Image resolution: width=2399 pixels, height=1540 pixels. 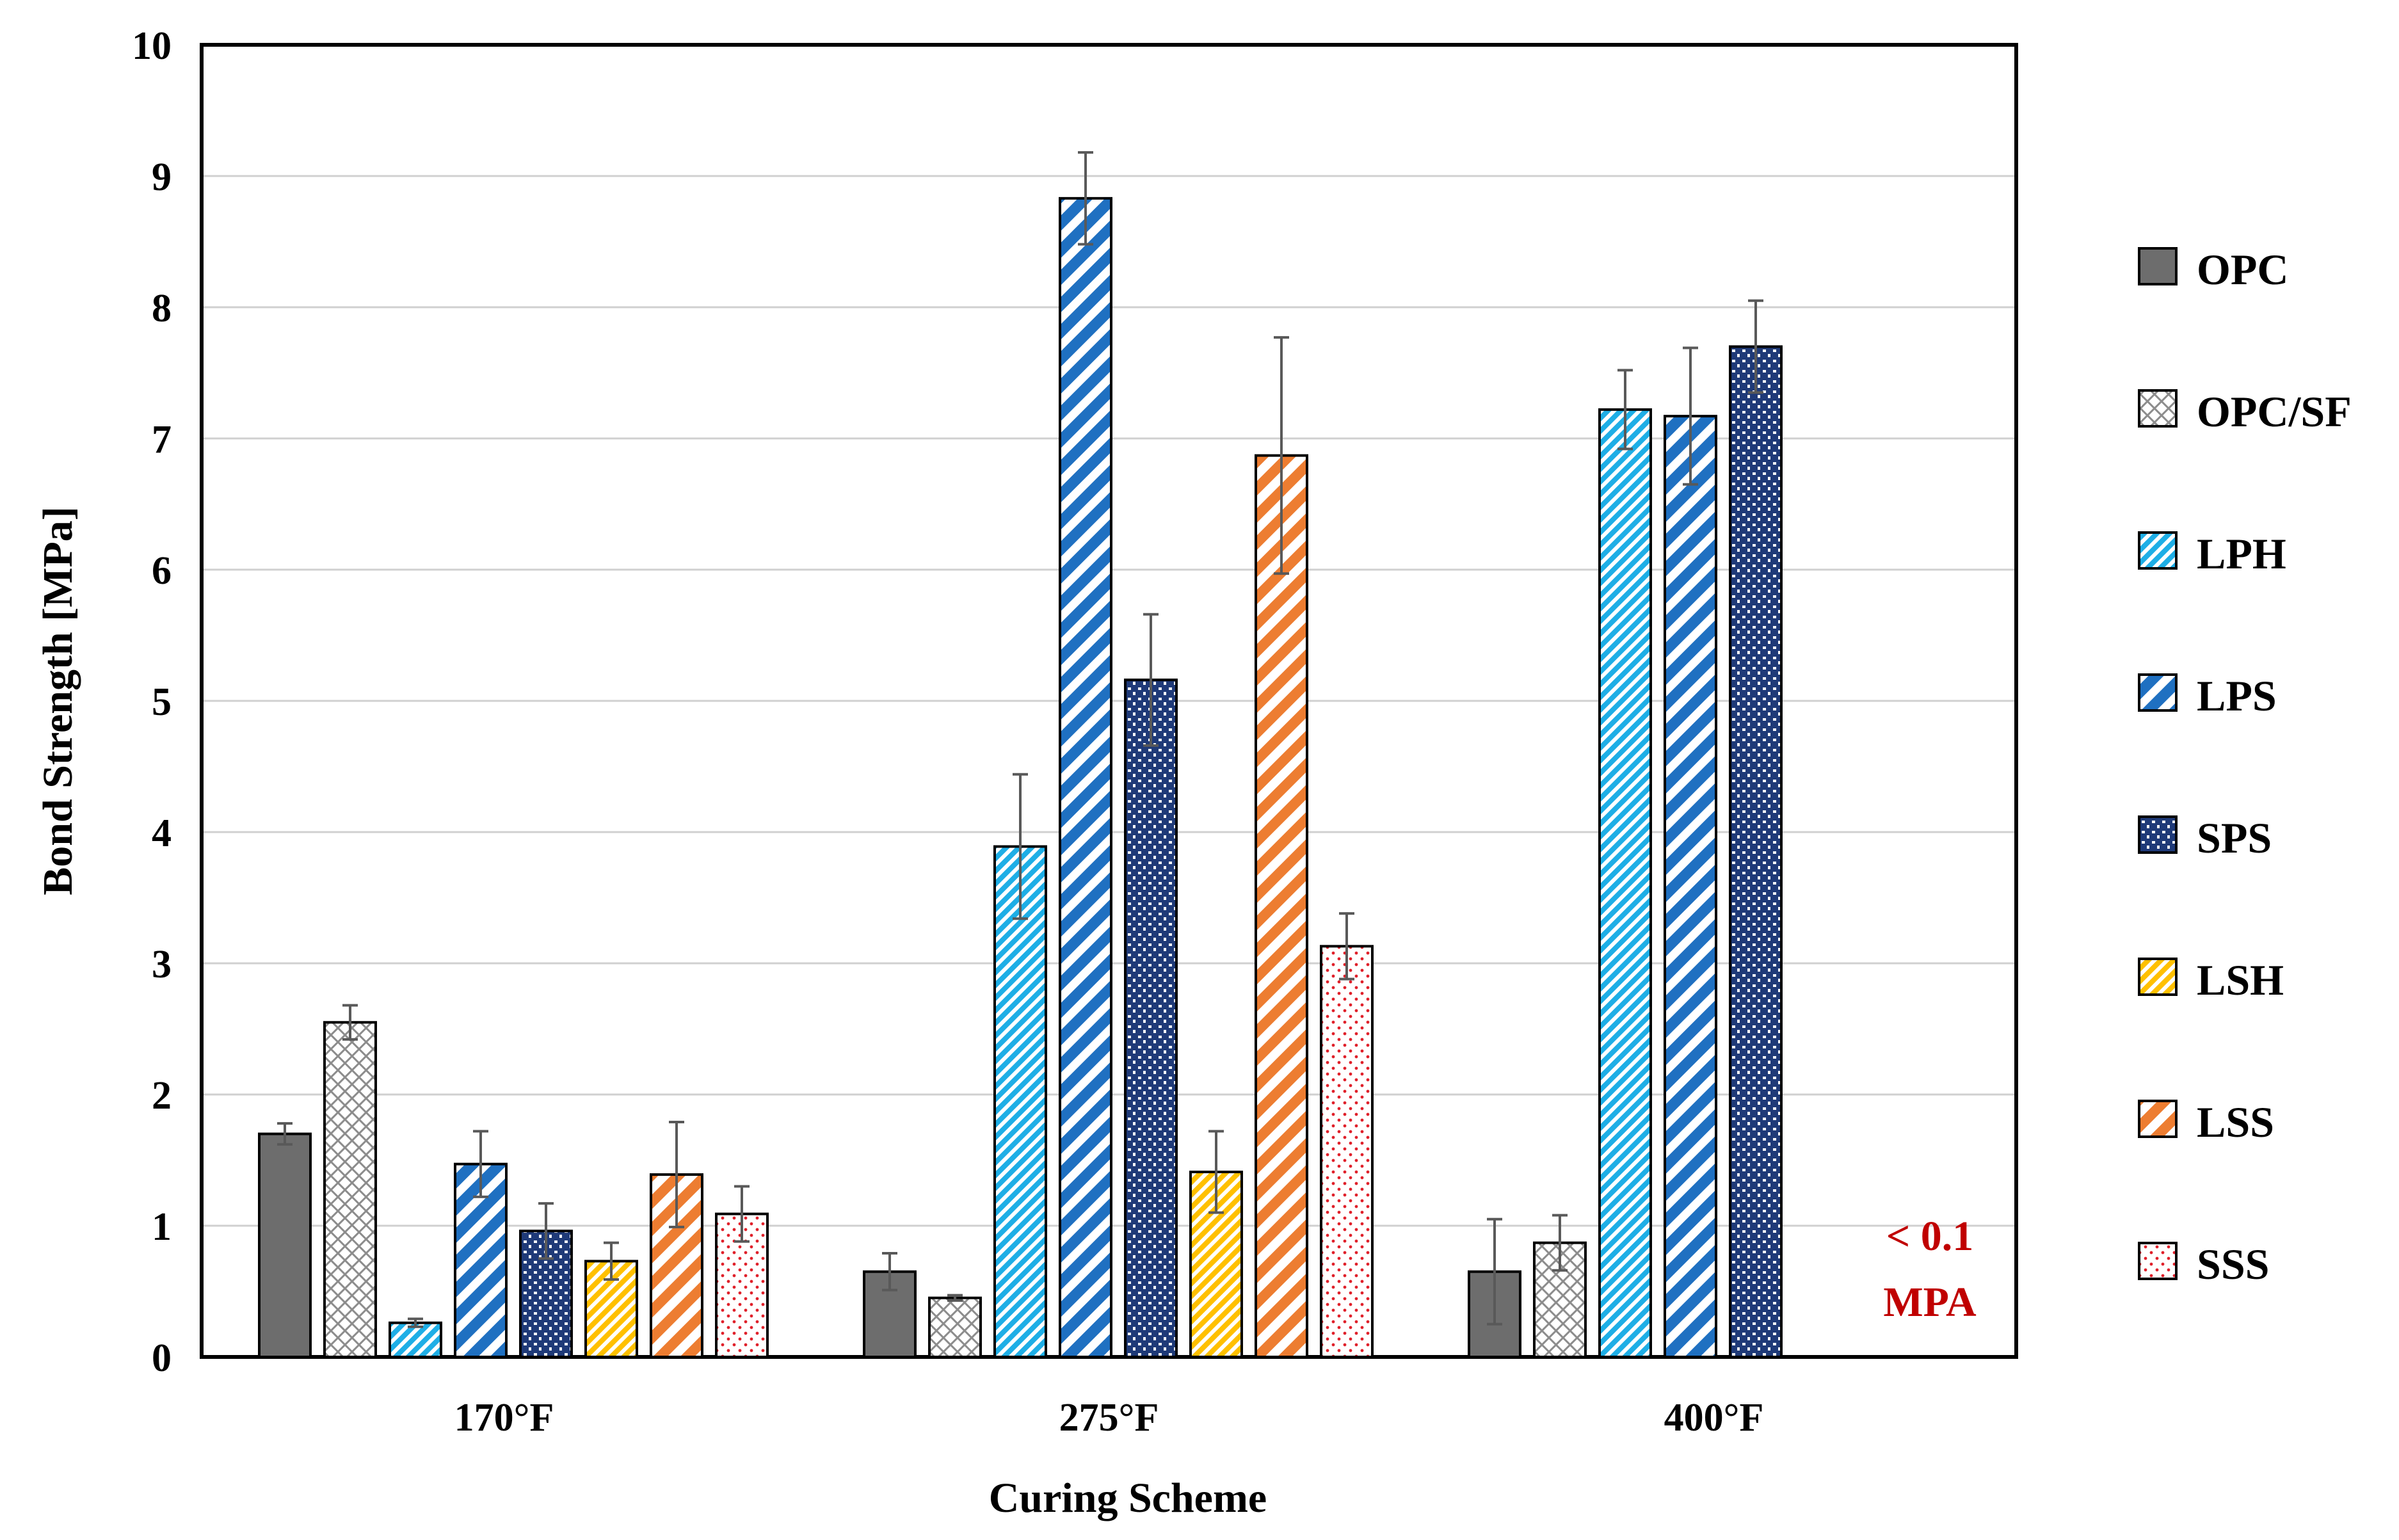 What do you see at coordinates (350, 1022) in the screenshot?
I see `error-bar-opc-sf-170-f` at bounding box center [350, 1022].